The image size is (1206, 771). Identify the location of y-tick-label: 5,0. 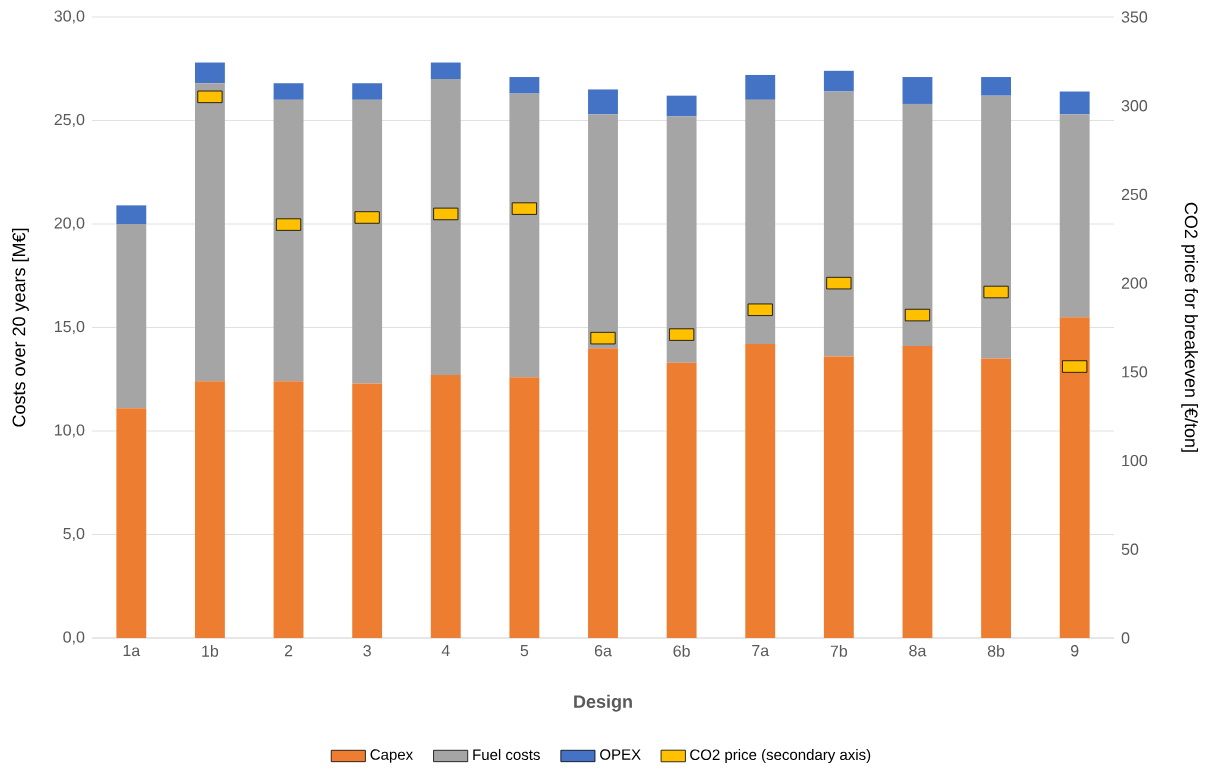
(74, 534).